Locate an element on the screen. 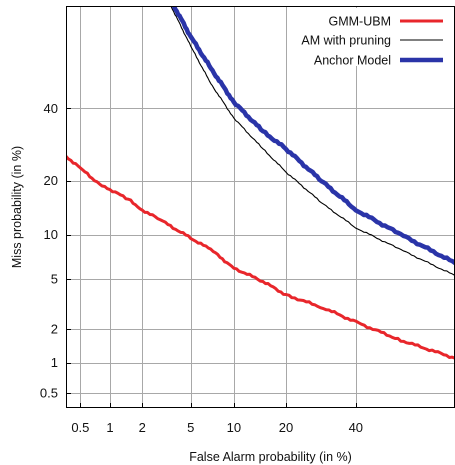  y-tick-label: 10 is located at coordinates (51, 234).